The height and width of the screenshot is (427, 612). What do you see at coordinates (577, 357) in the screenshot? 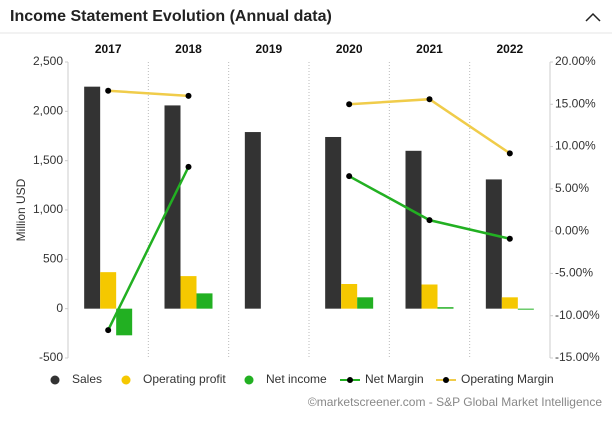
I see `y2-tick-label: -15.00%` at bounding box center [577, 357].